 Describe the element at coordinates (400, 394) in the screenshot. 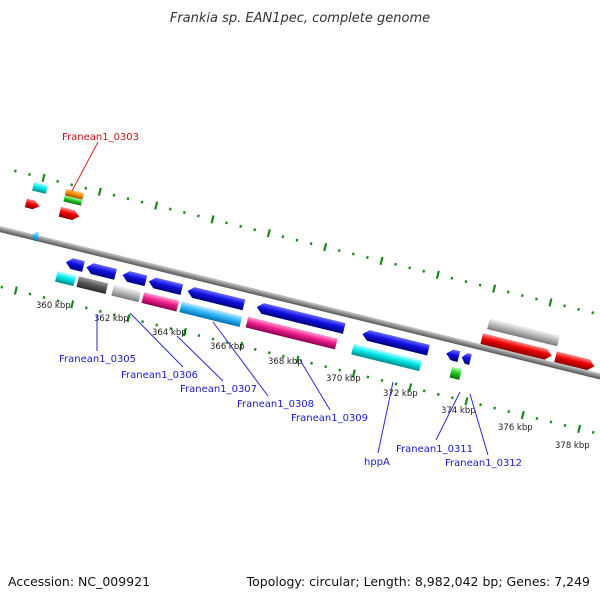

I see `tick-label-372: 372 kbp` at that location.